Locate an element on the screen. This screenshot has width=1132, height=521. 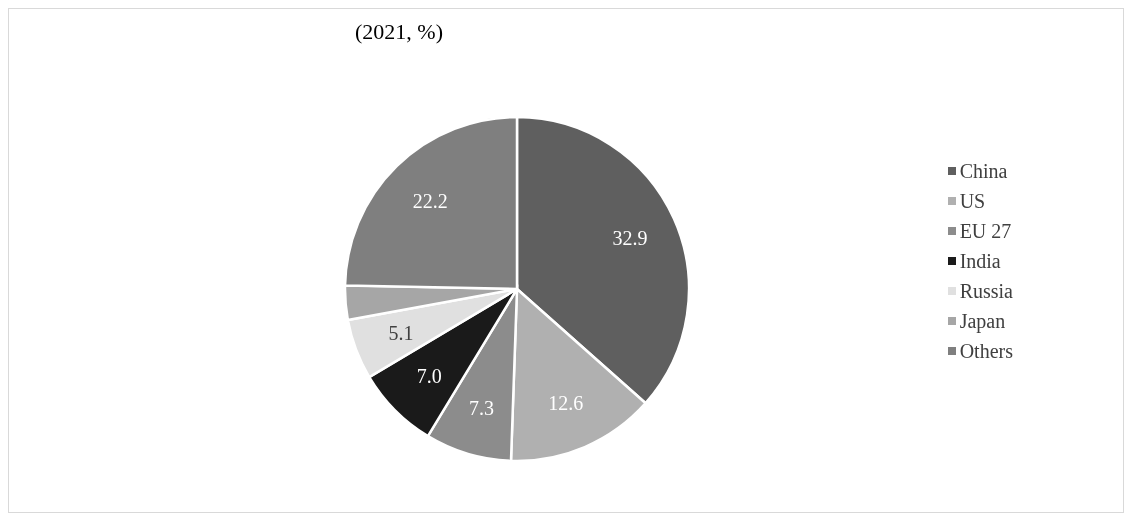
legend-label: Russia is located at coordinates (986, 291).